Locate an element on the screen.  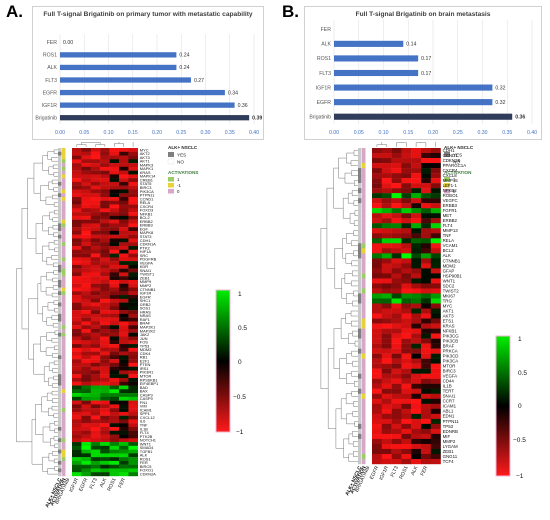
panel-b-value-label: 0.17 is located at coordinates (426, 59).